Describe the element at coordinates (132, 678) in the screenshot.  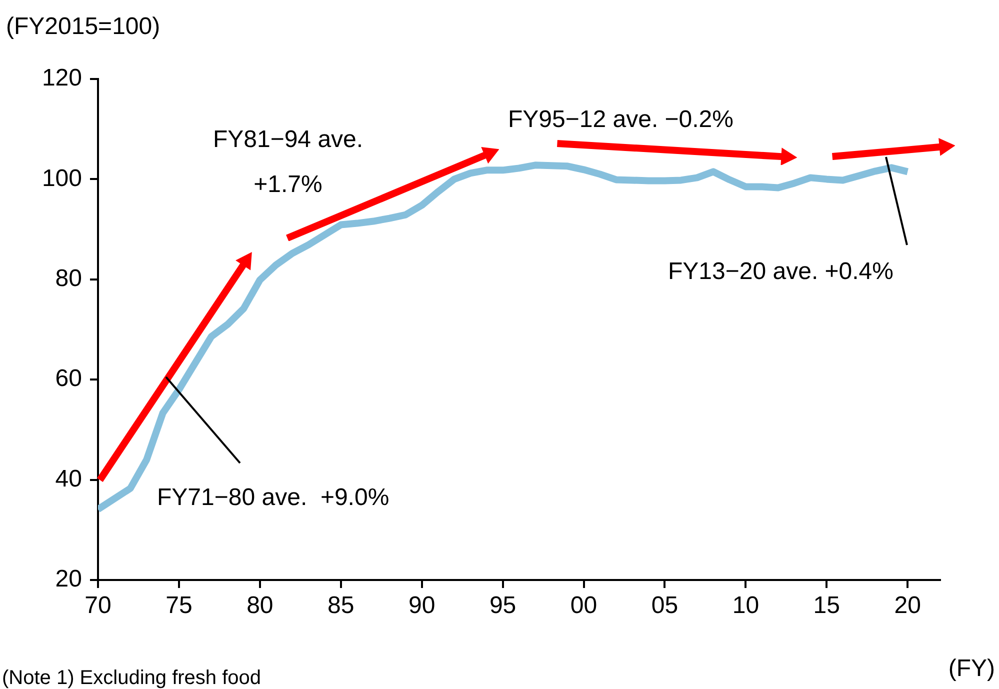
I see `text: (Note 1) Excluding fresh food` at that location.